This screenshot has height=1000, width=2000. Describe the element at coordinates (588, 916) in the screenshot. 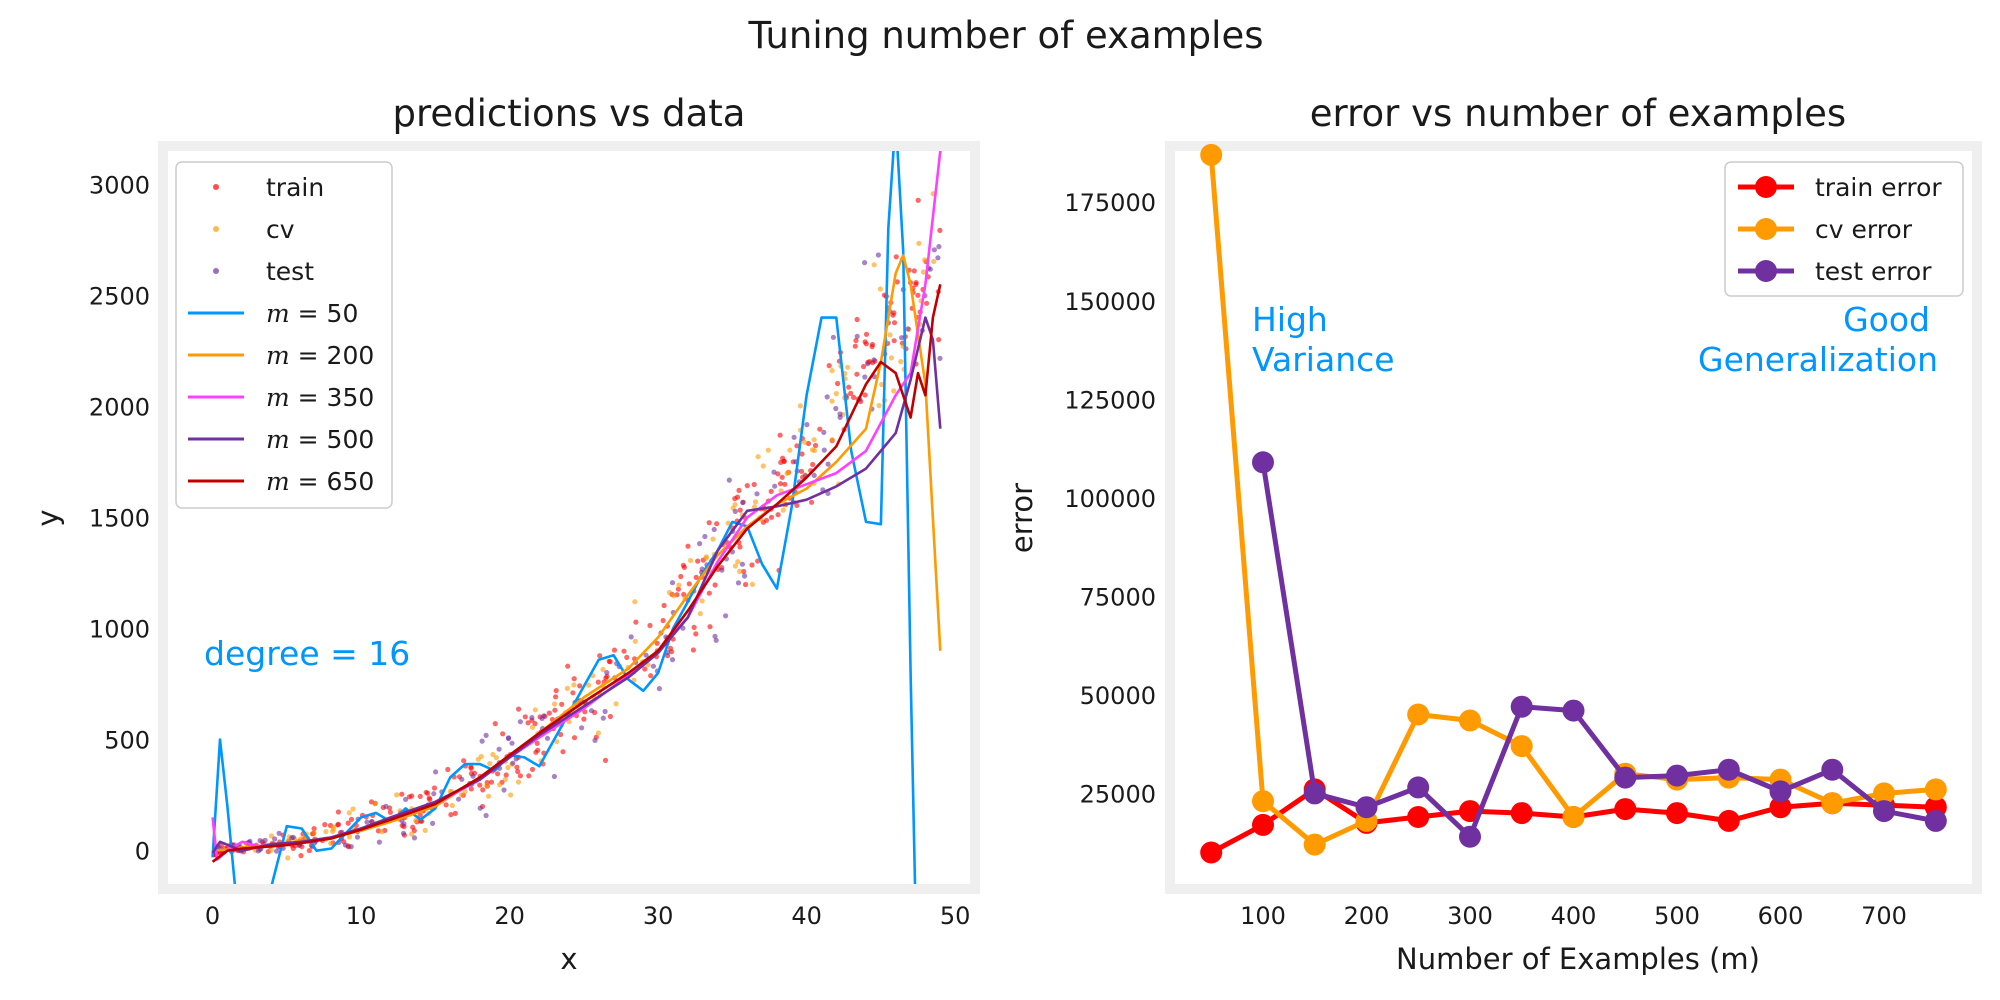

I see `left-x-ticks: 0 10 20 30 40 50` at that location.